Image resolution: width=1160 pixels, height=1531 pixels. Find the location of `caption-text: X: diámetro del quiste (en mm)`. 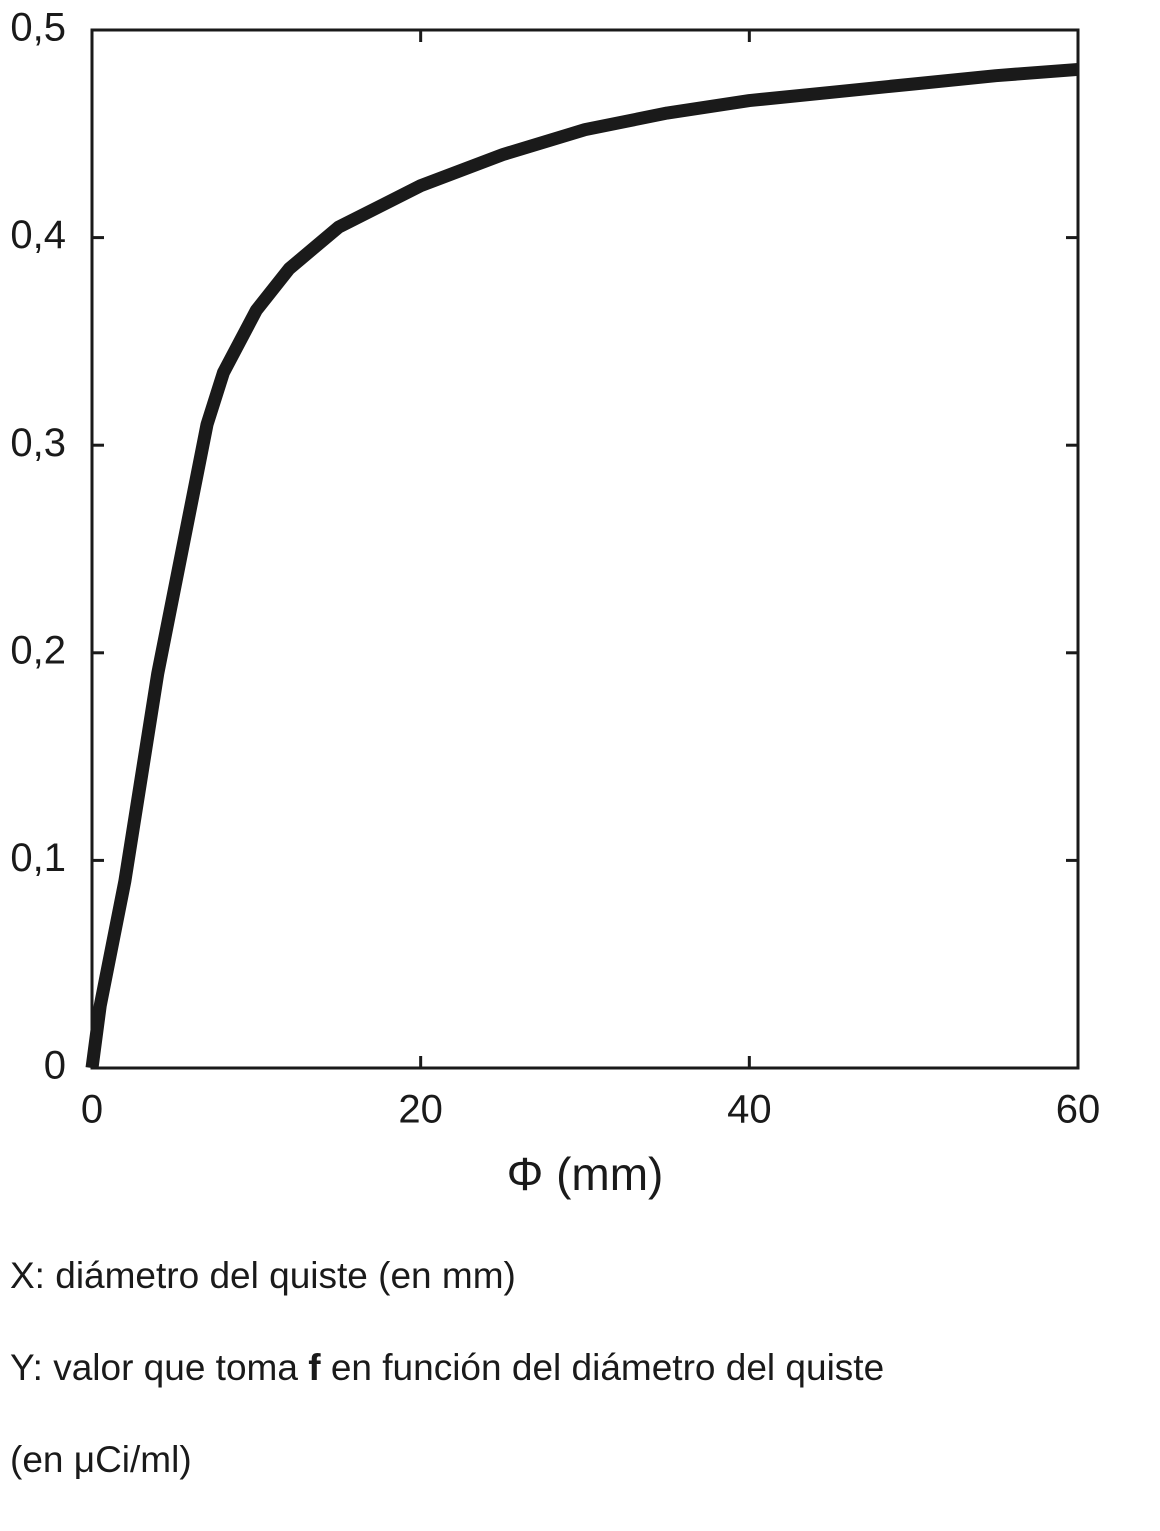

caption-text: X: diámetro del quiste (en mm) is located at coordinates (263, 1275).